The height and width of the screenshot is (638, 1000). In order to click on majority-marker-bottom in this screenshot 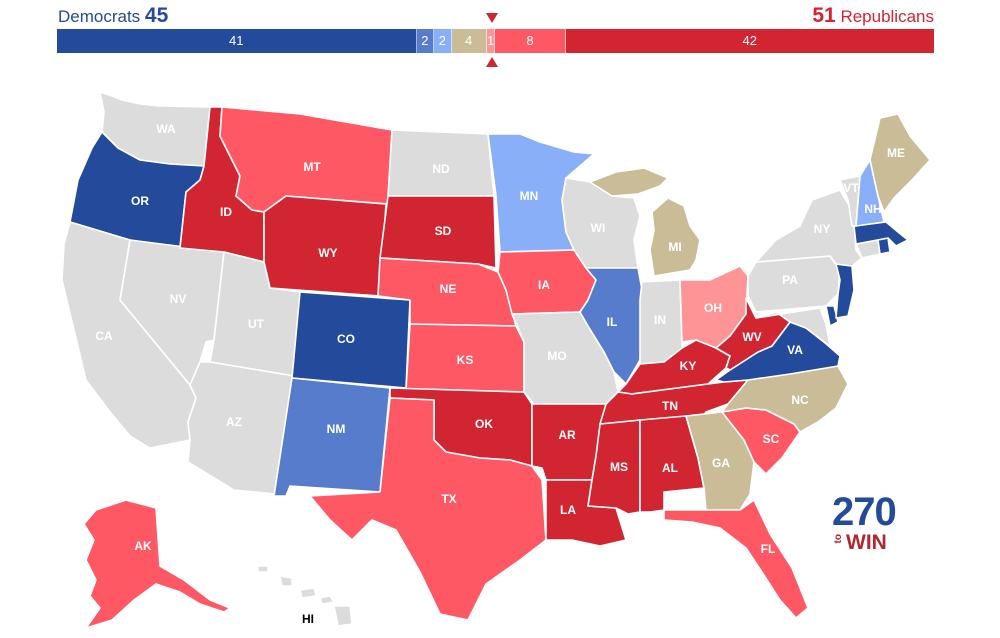, I will do `click(492, 62)`.